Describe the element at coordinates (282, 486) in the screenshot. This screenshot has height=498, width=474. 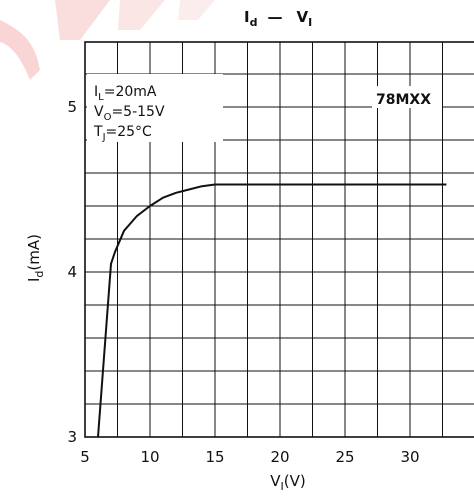
I see `x-axis-label-sub: I` at that location.